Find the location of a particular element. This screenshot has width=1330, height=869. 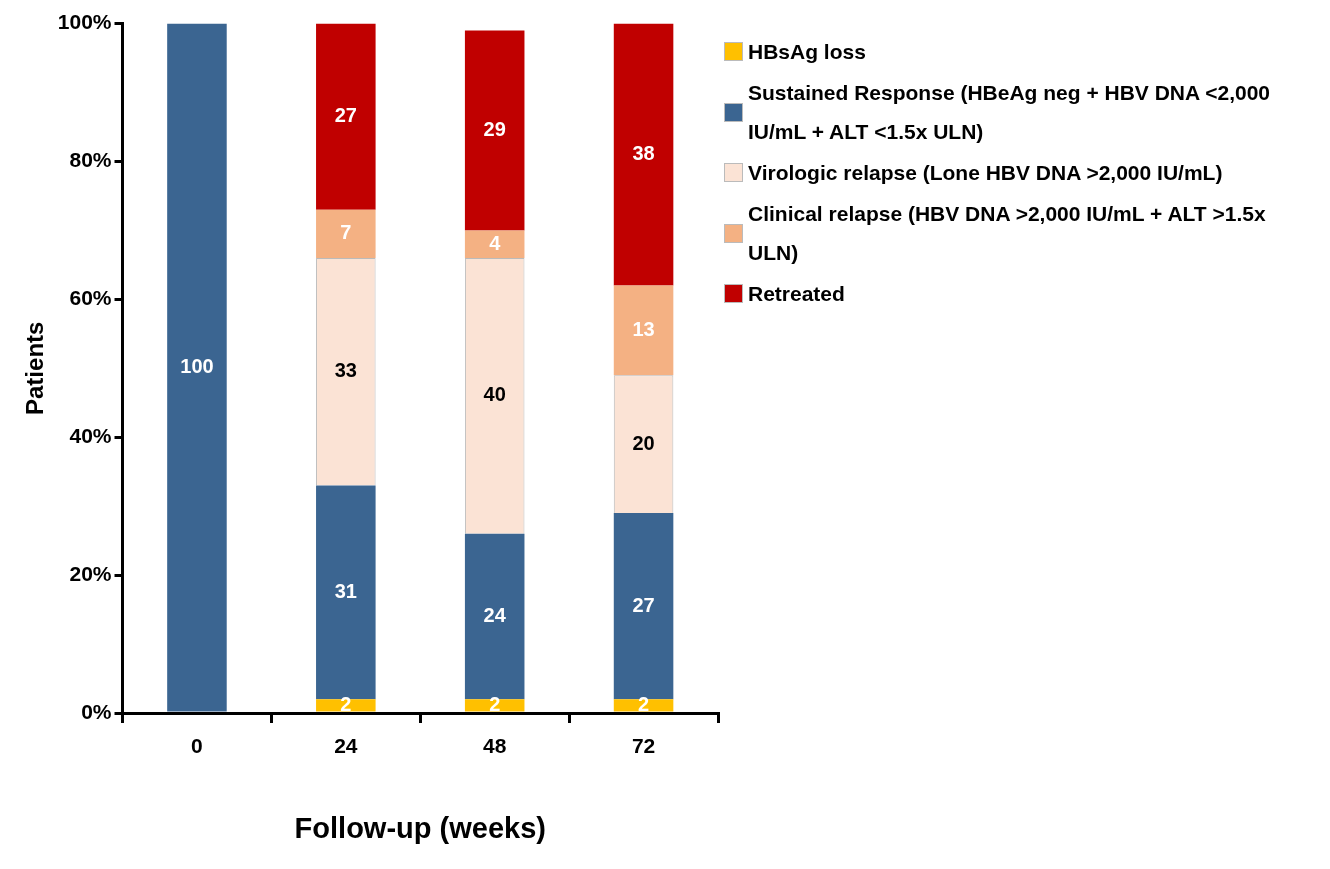

data-label: 24 is located at coordinates (495, 615).